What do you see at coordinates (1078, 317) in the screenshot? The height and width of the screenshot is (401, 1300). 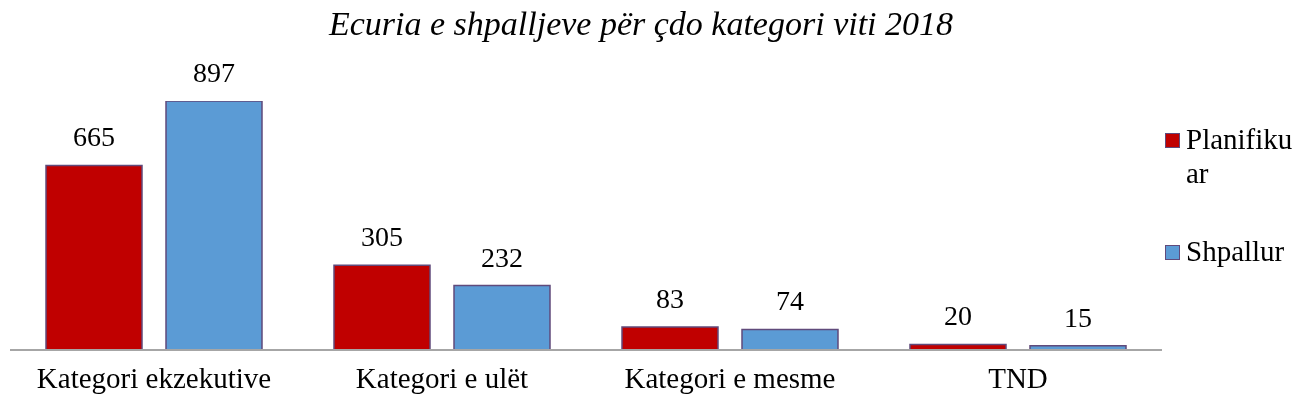 I see `data-label: 15` at bounding box center [1078, 317].